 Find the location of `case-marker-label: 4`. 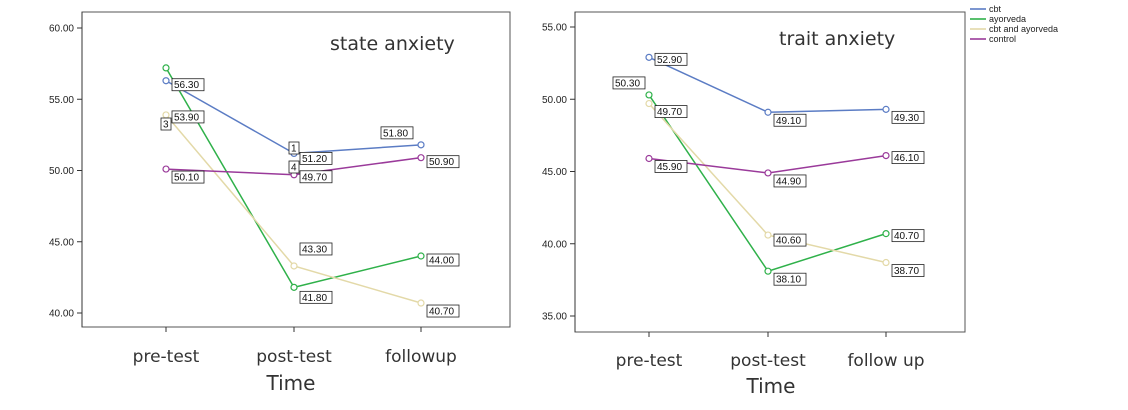

case-marker-label: 4 is located at coordinates (294, 168).